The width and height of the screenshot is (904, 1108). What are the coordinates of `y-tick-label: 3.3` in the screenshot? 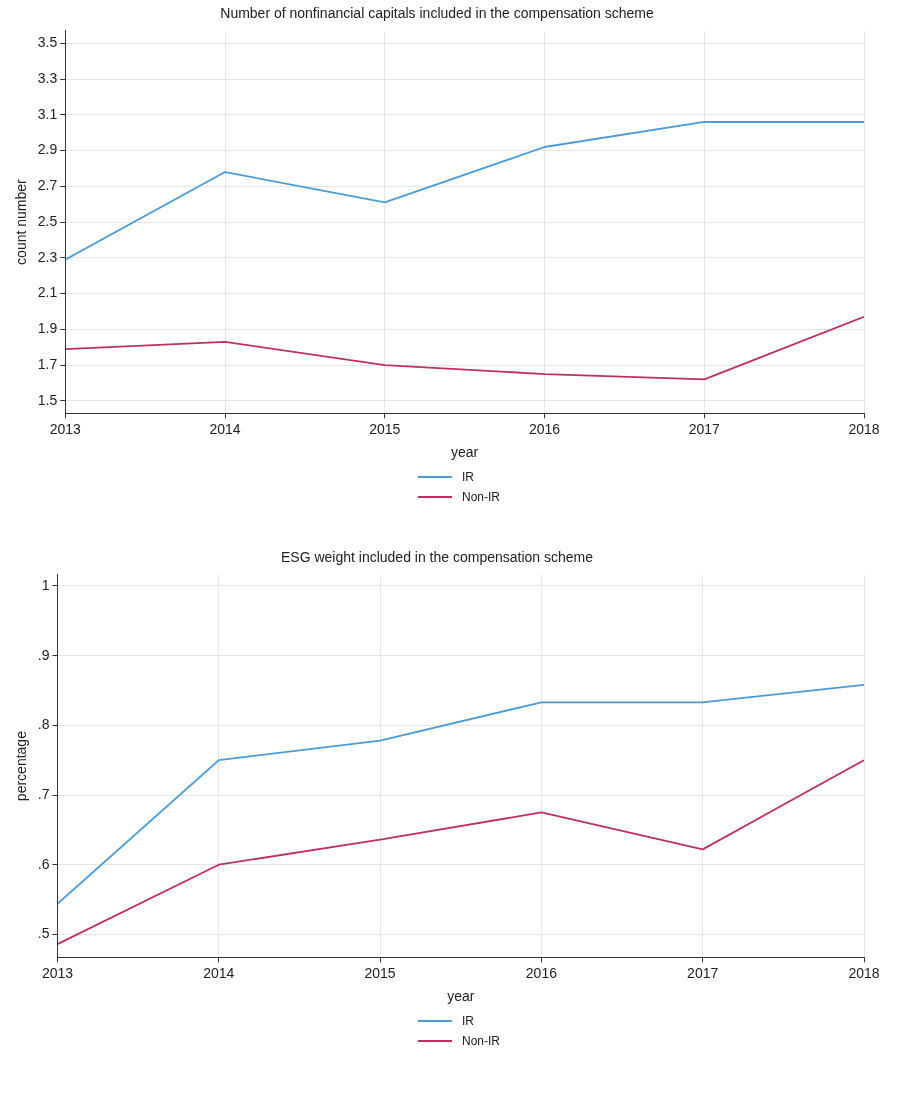 It's located at (47, 77).